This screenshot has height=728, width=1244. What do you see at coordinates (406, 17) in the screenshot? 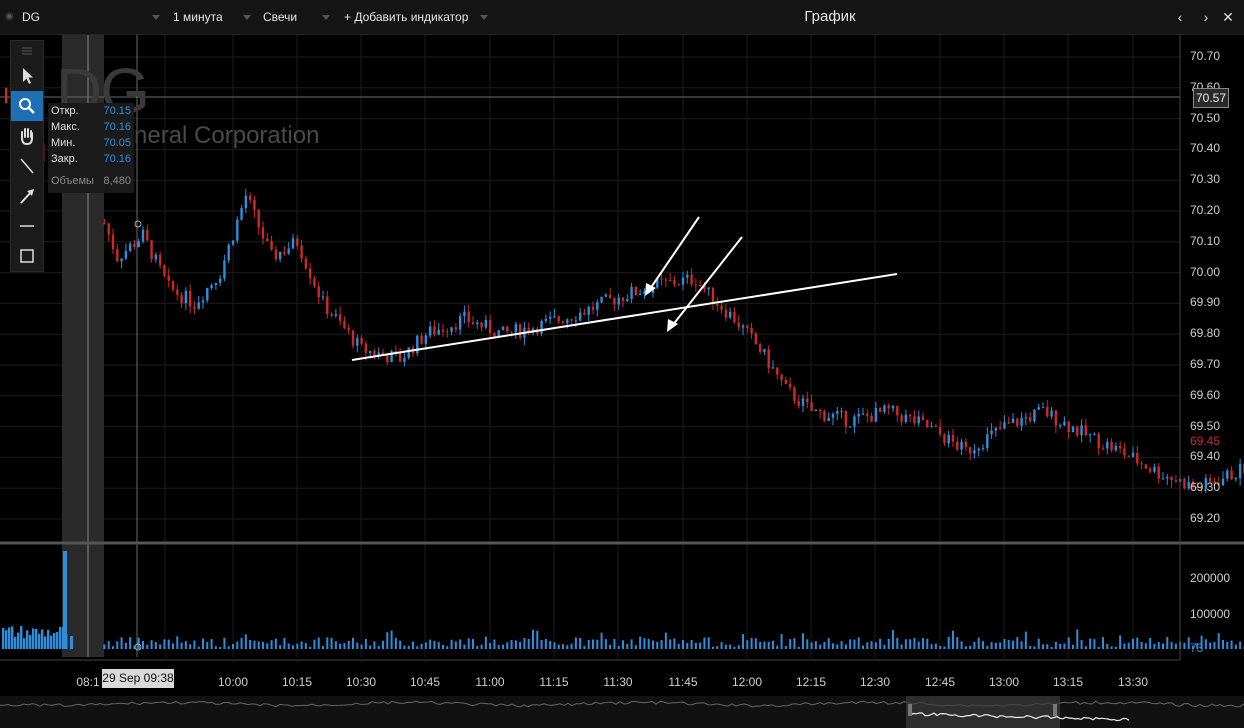
I see `add-indicator-button: + Добавить индикатор` at bounding box center [406, 17].